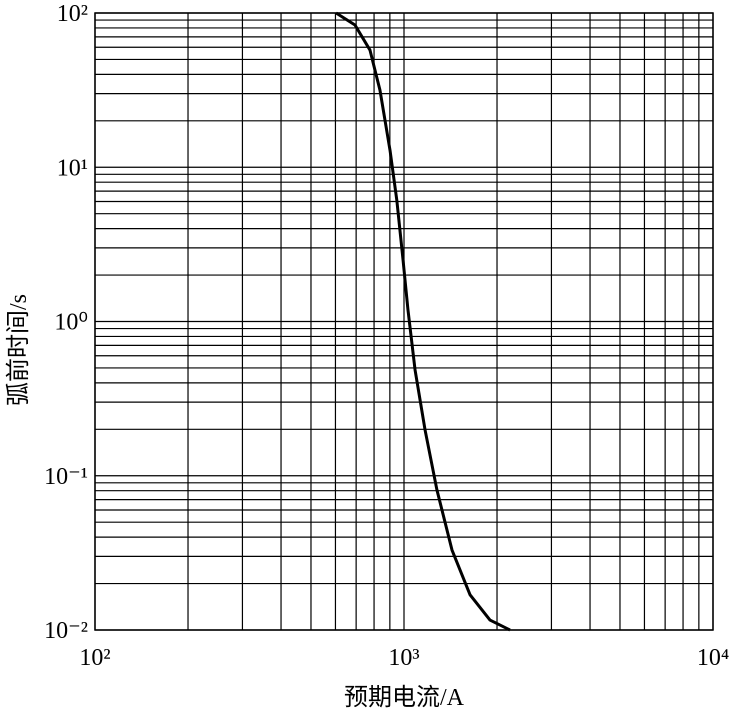  I want to click on x-tick-label: 10³, so click(403, 658).